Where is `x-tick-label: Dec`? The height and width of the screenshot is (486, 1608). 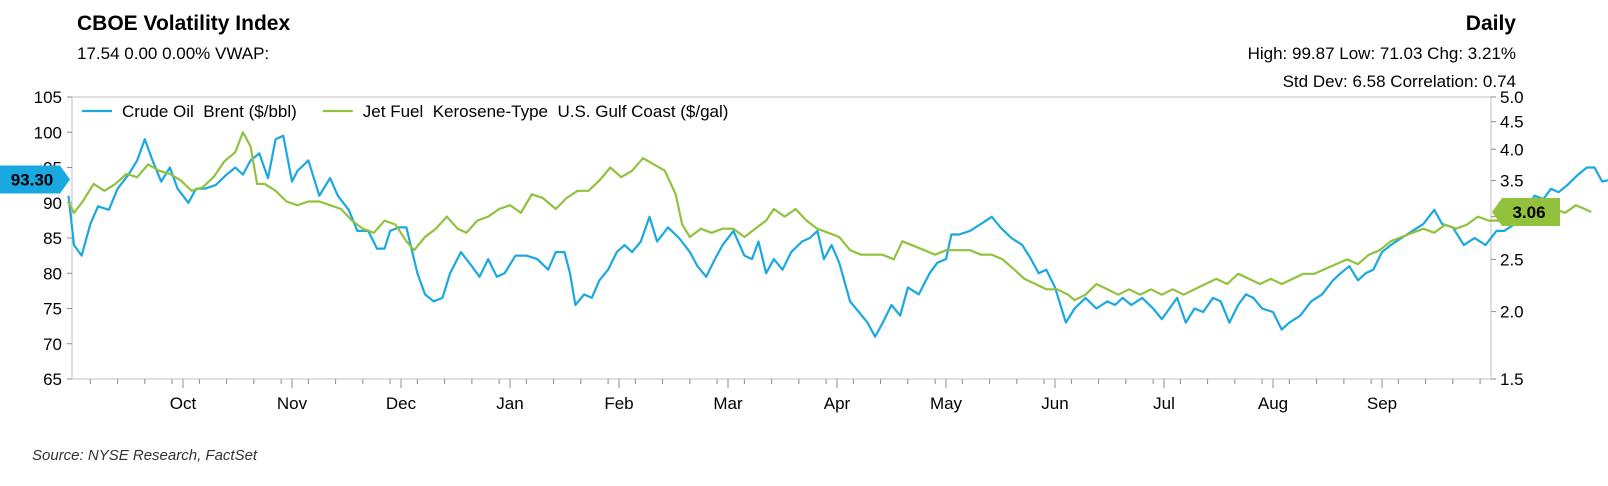 x-tick-label: Dec is located at coordinates (401, 403).